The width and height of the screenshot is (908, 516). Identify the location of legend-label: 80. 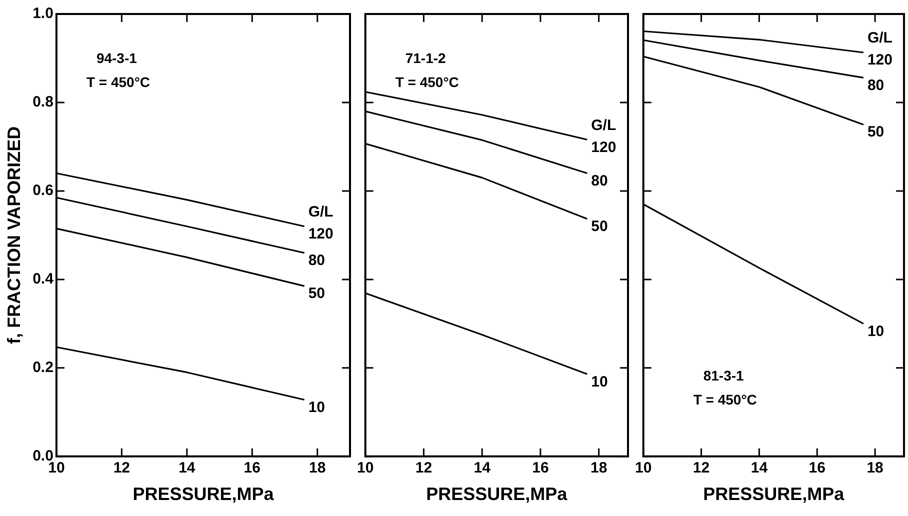
(599, 181).